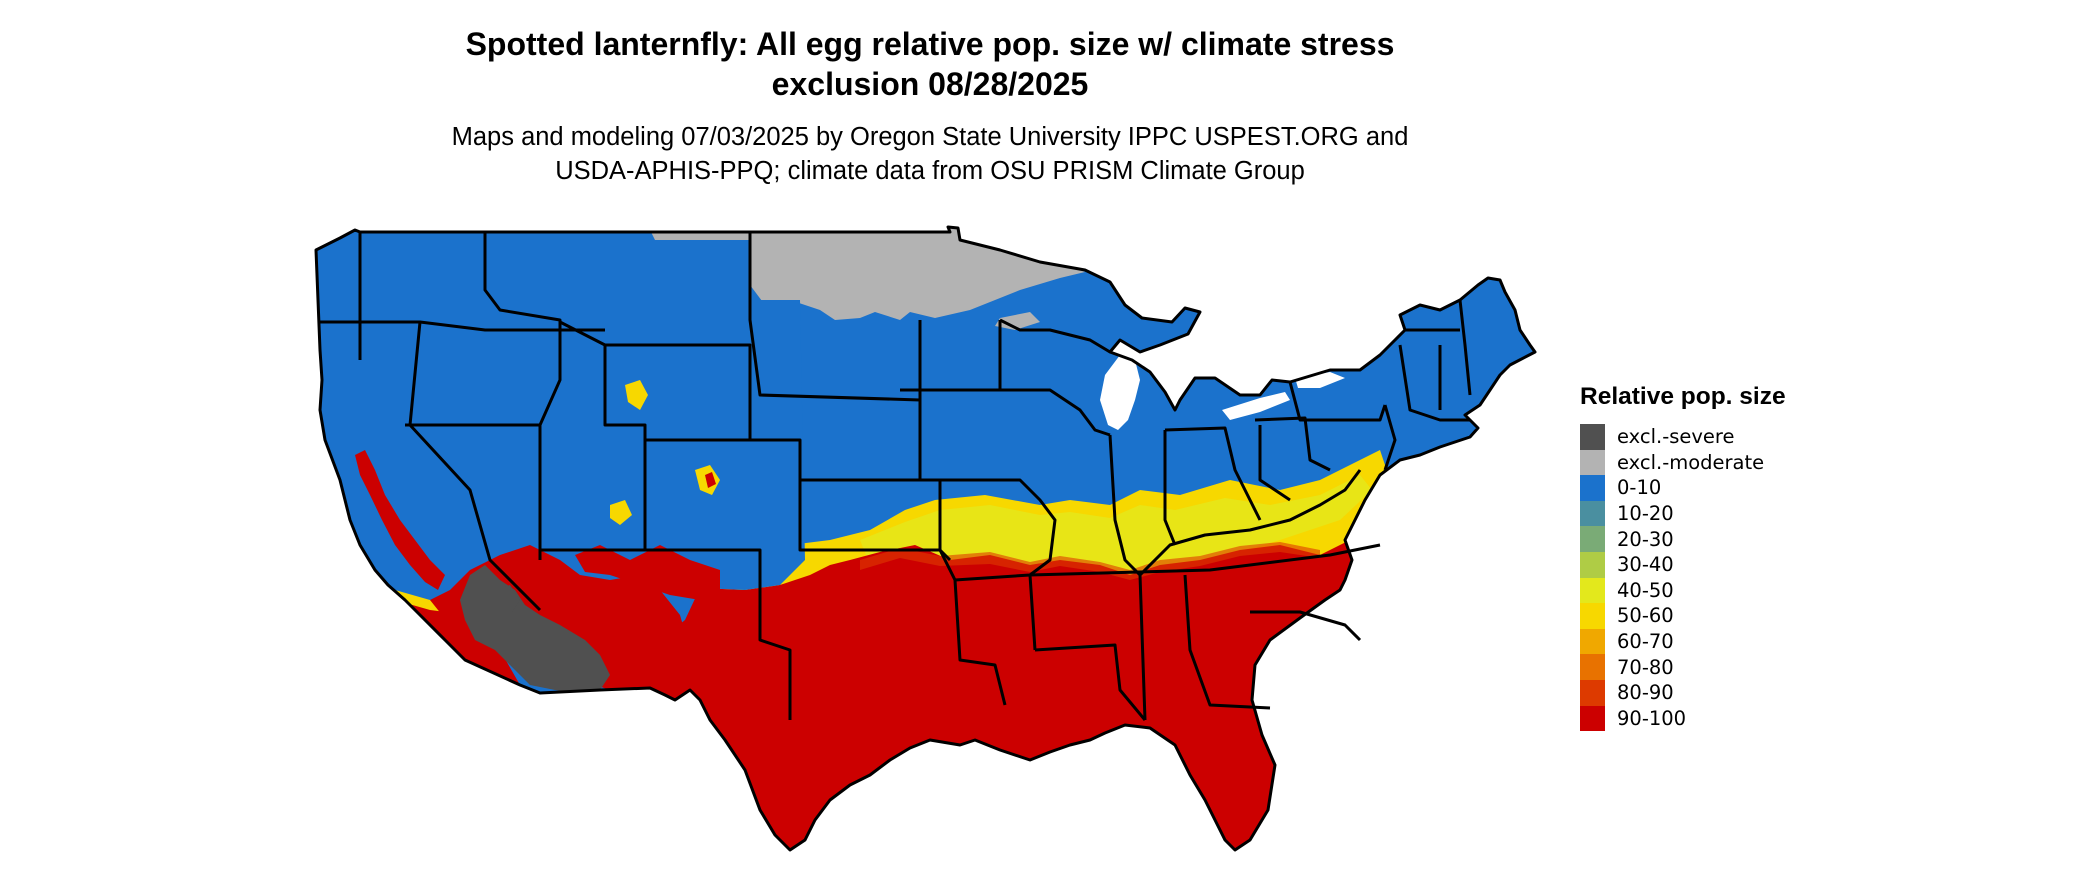  What do you see at coordinates (1683, 539) in the screenshot?
I see `legend-item: 20-30` at bounding box center [1683, 539].